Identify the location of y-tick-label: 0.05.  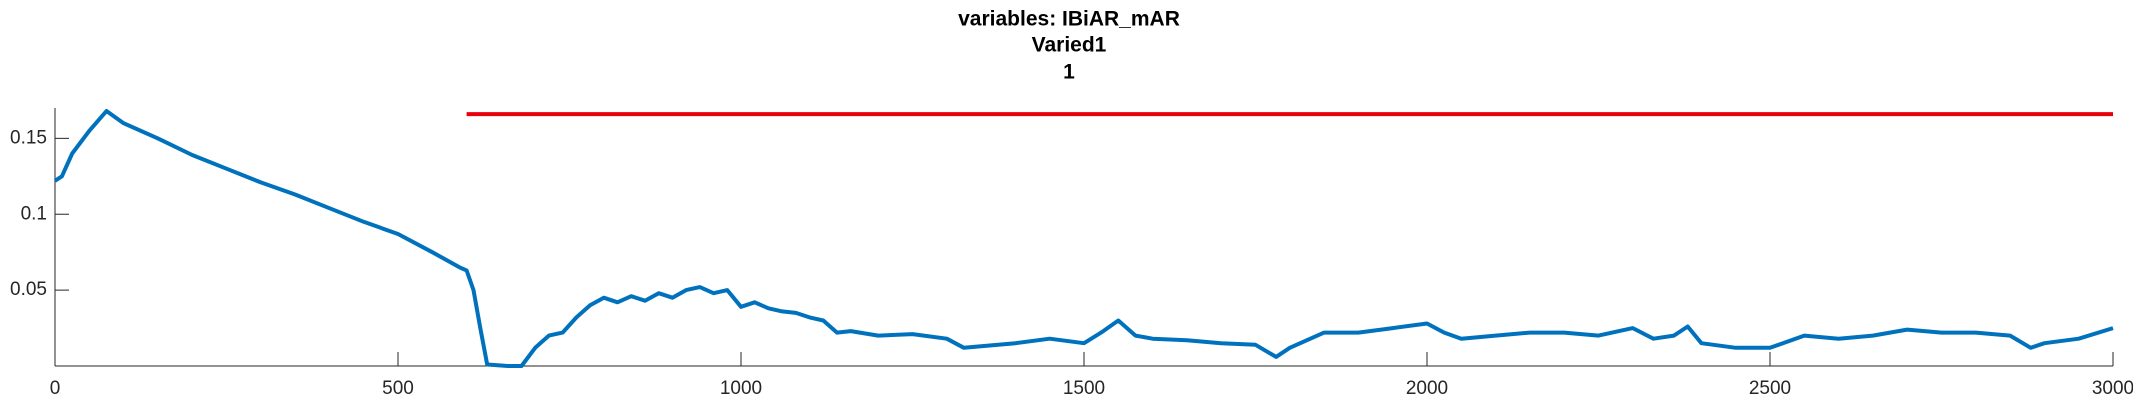
(28, 289).